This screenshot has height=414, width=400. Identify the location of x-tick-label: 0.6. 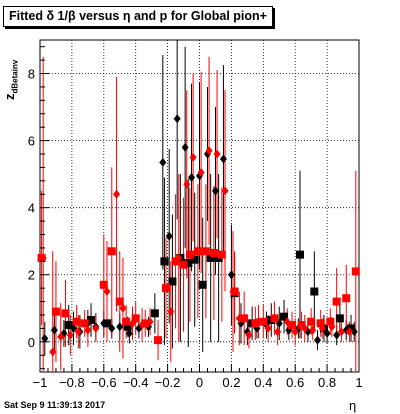
(295, 382).